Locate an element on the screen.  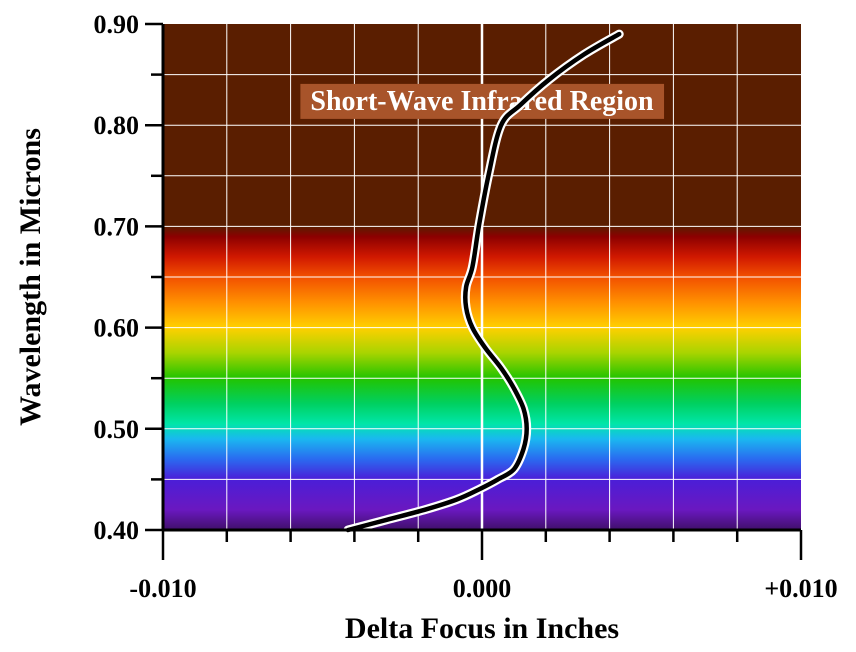
y-tick-label: 0.90 is located at coordinates (117, 24).